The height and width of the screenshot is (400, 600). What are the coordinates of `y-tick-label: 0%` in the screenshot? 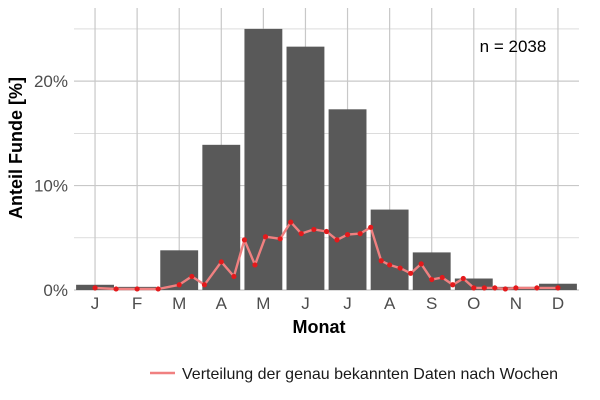 It's located at (55, 290).